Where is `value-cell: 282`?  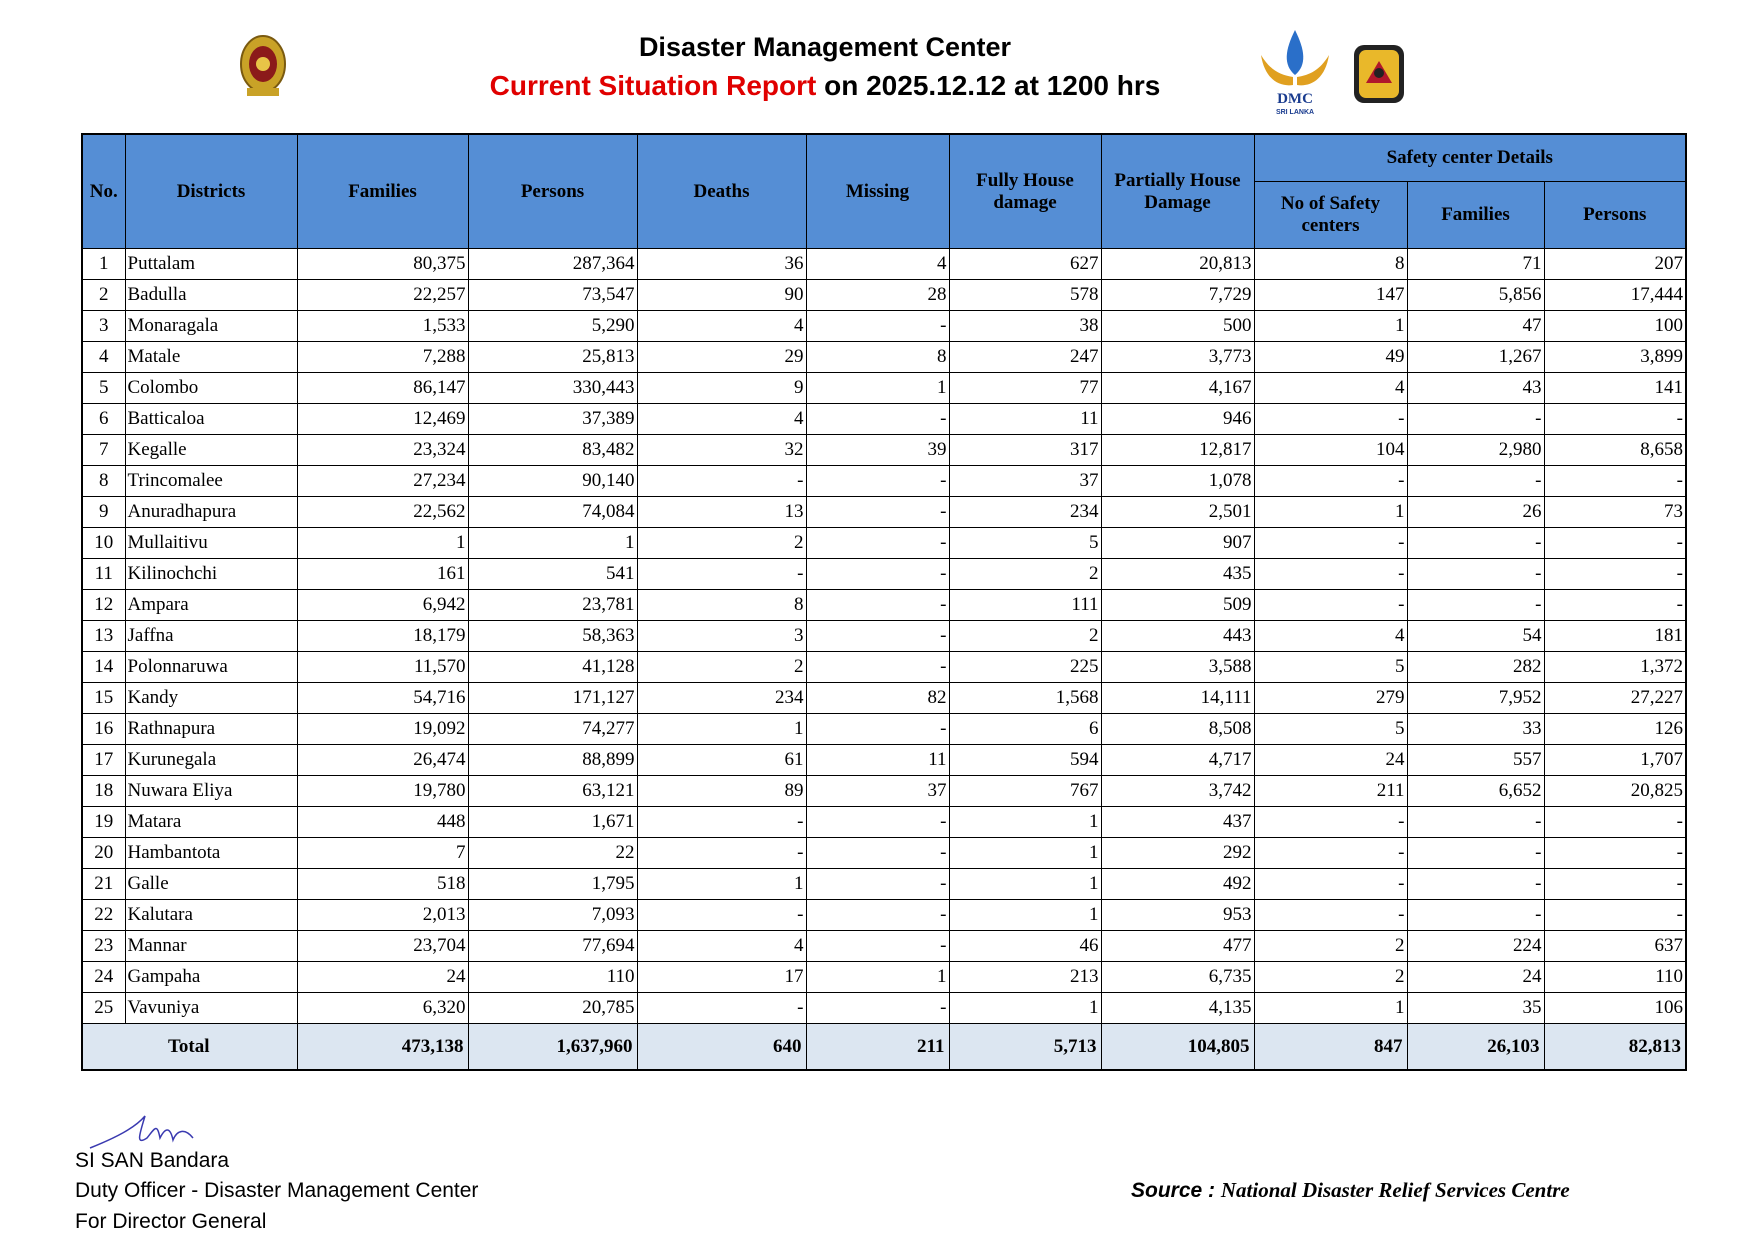 value-cell: 282 is located at coordinates (1475, 667).